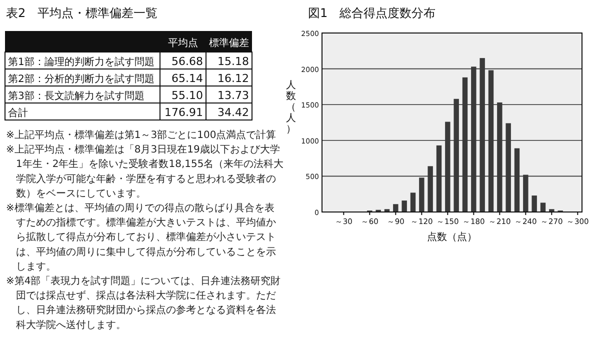 The height and width of the screenshot is (351, 600). What do you see at coordinates (145, 172) in the screenshot?
I see `text: ※上記平均点・標準偏差は「8月3日現在19歳以下および大学1年生・2年生」を除いた受験者数18,155名（来年の法科大学院入学が可能な年齢・学歴を有すると思われる受験者の数）をベースにしています。` at bounding box center [145, 172].